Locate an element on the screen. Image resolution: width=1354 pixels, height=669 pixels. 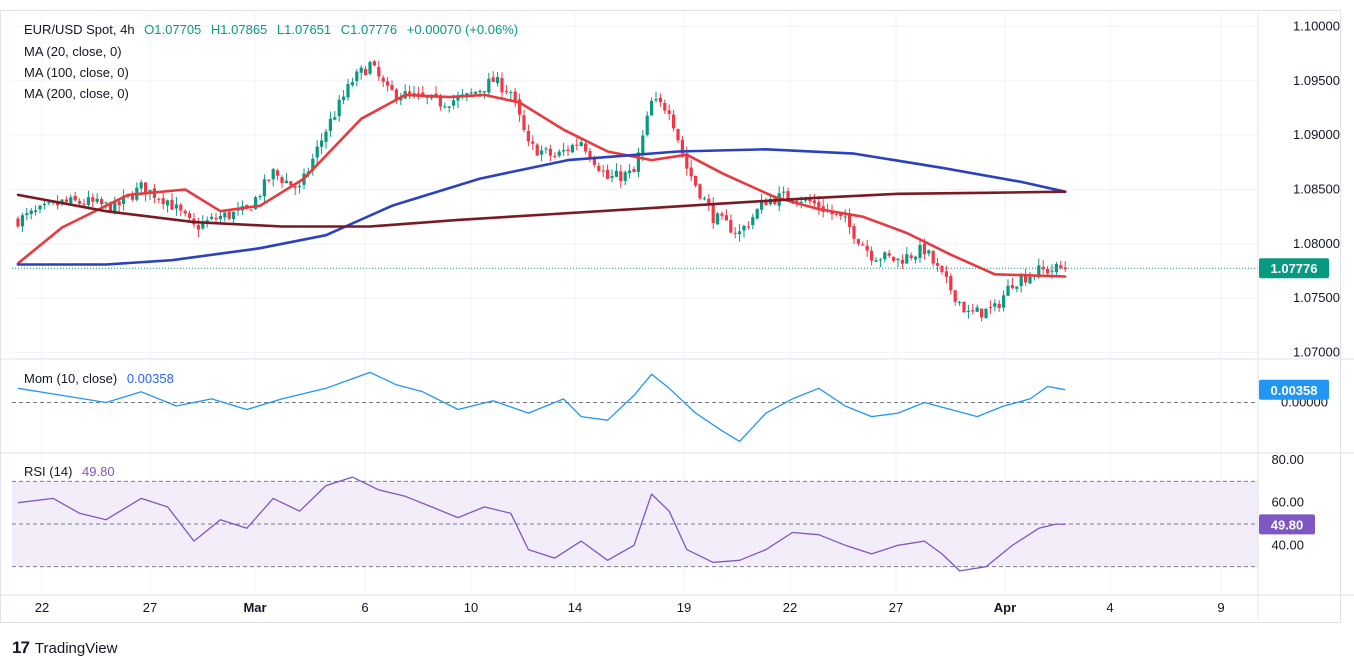
ma20-legend: MA (20, close, 0) is located at coordinates (73, 51).